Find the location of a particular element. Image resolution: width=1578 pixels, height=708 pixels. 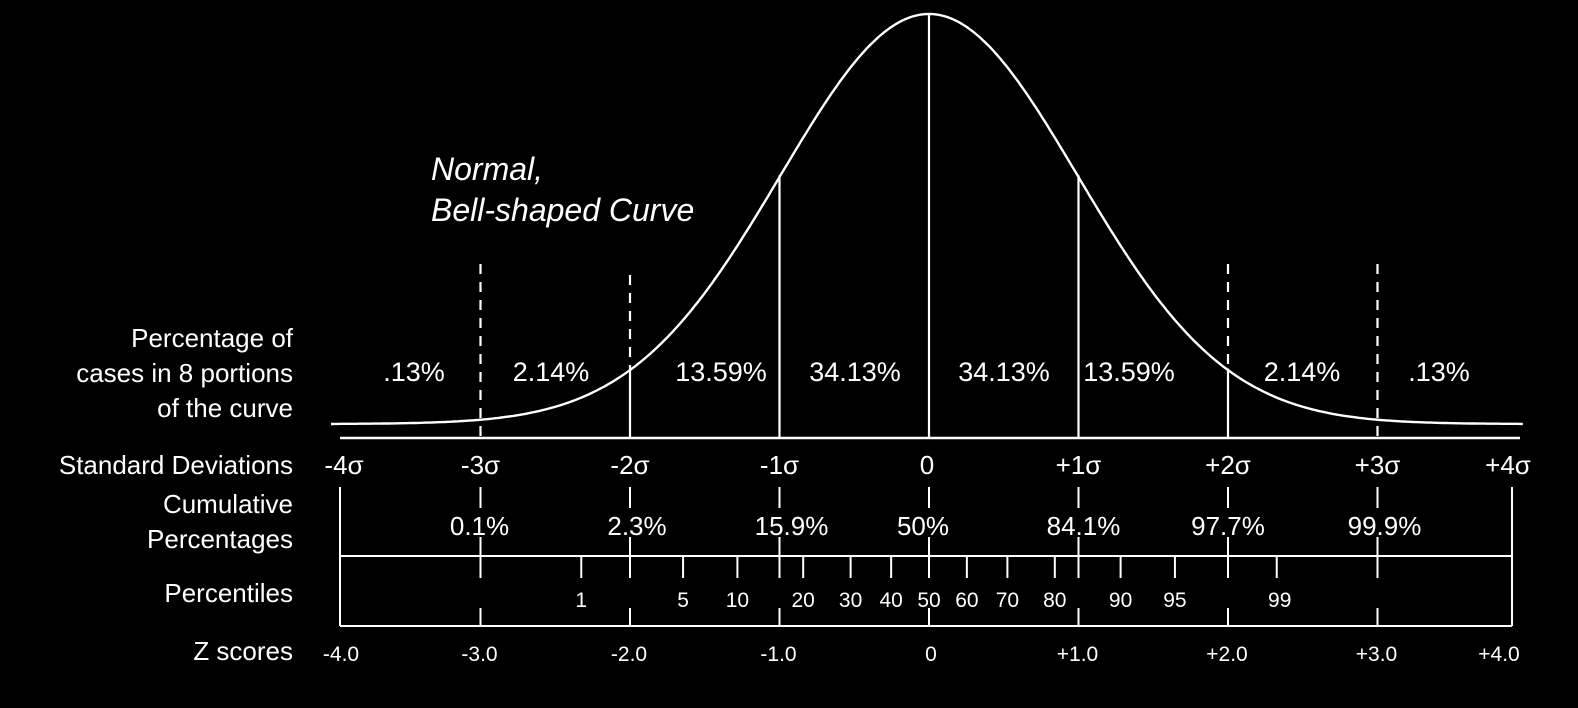

z-score-label: +4.0 is located at coordinates (1498, 654).